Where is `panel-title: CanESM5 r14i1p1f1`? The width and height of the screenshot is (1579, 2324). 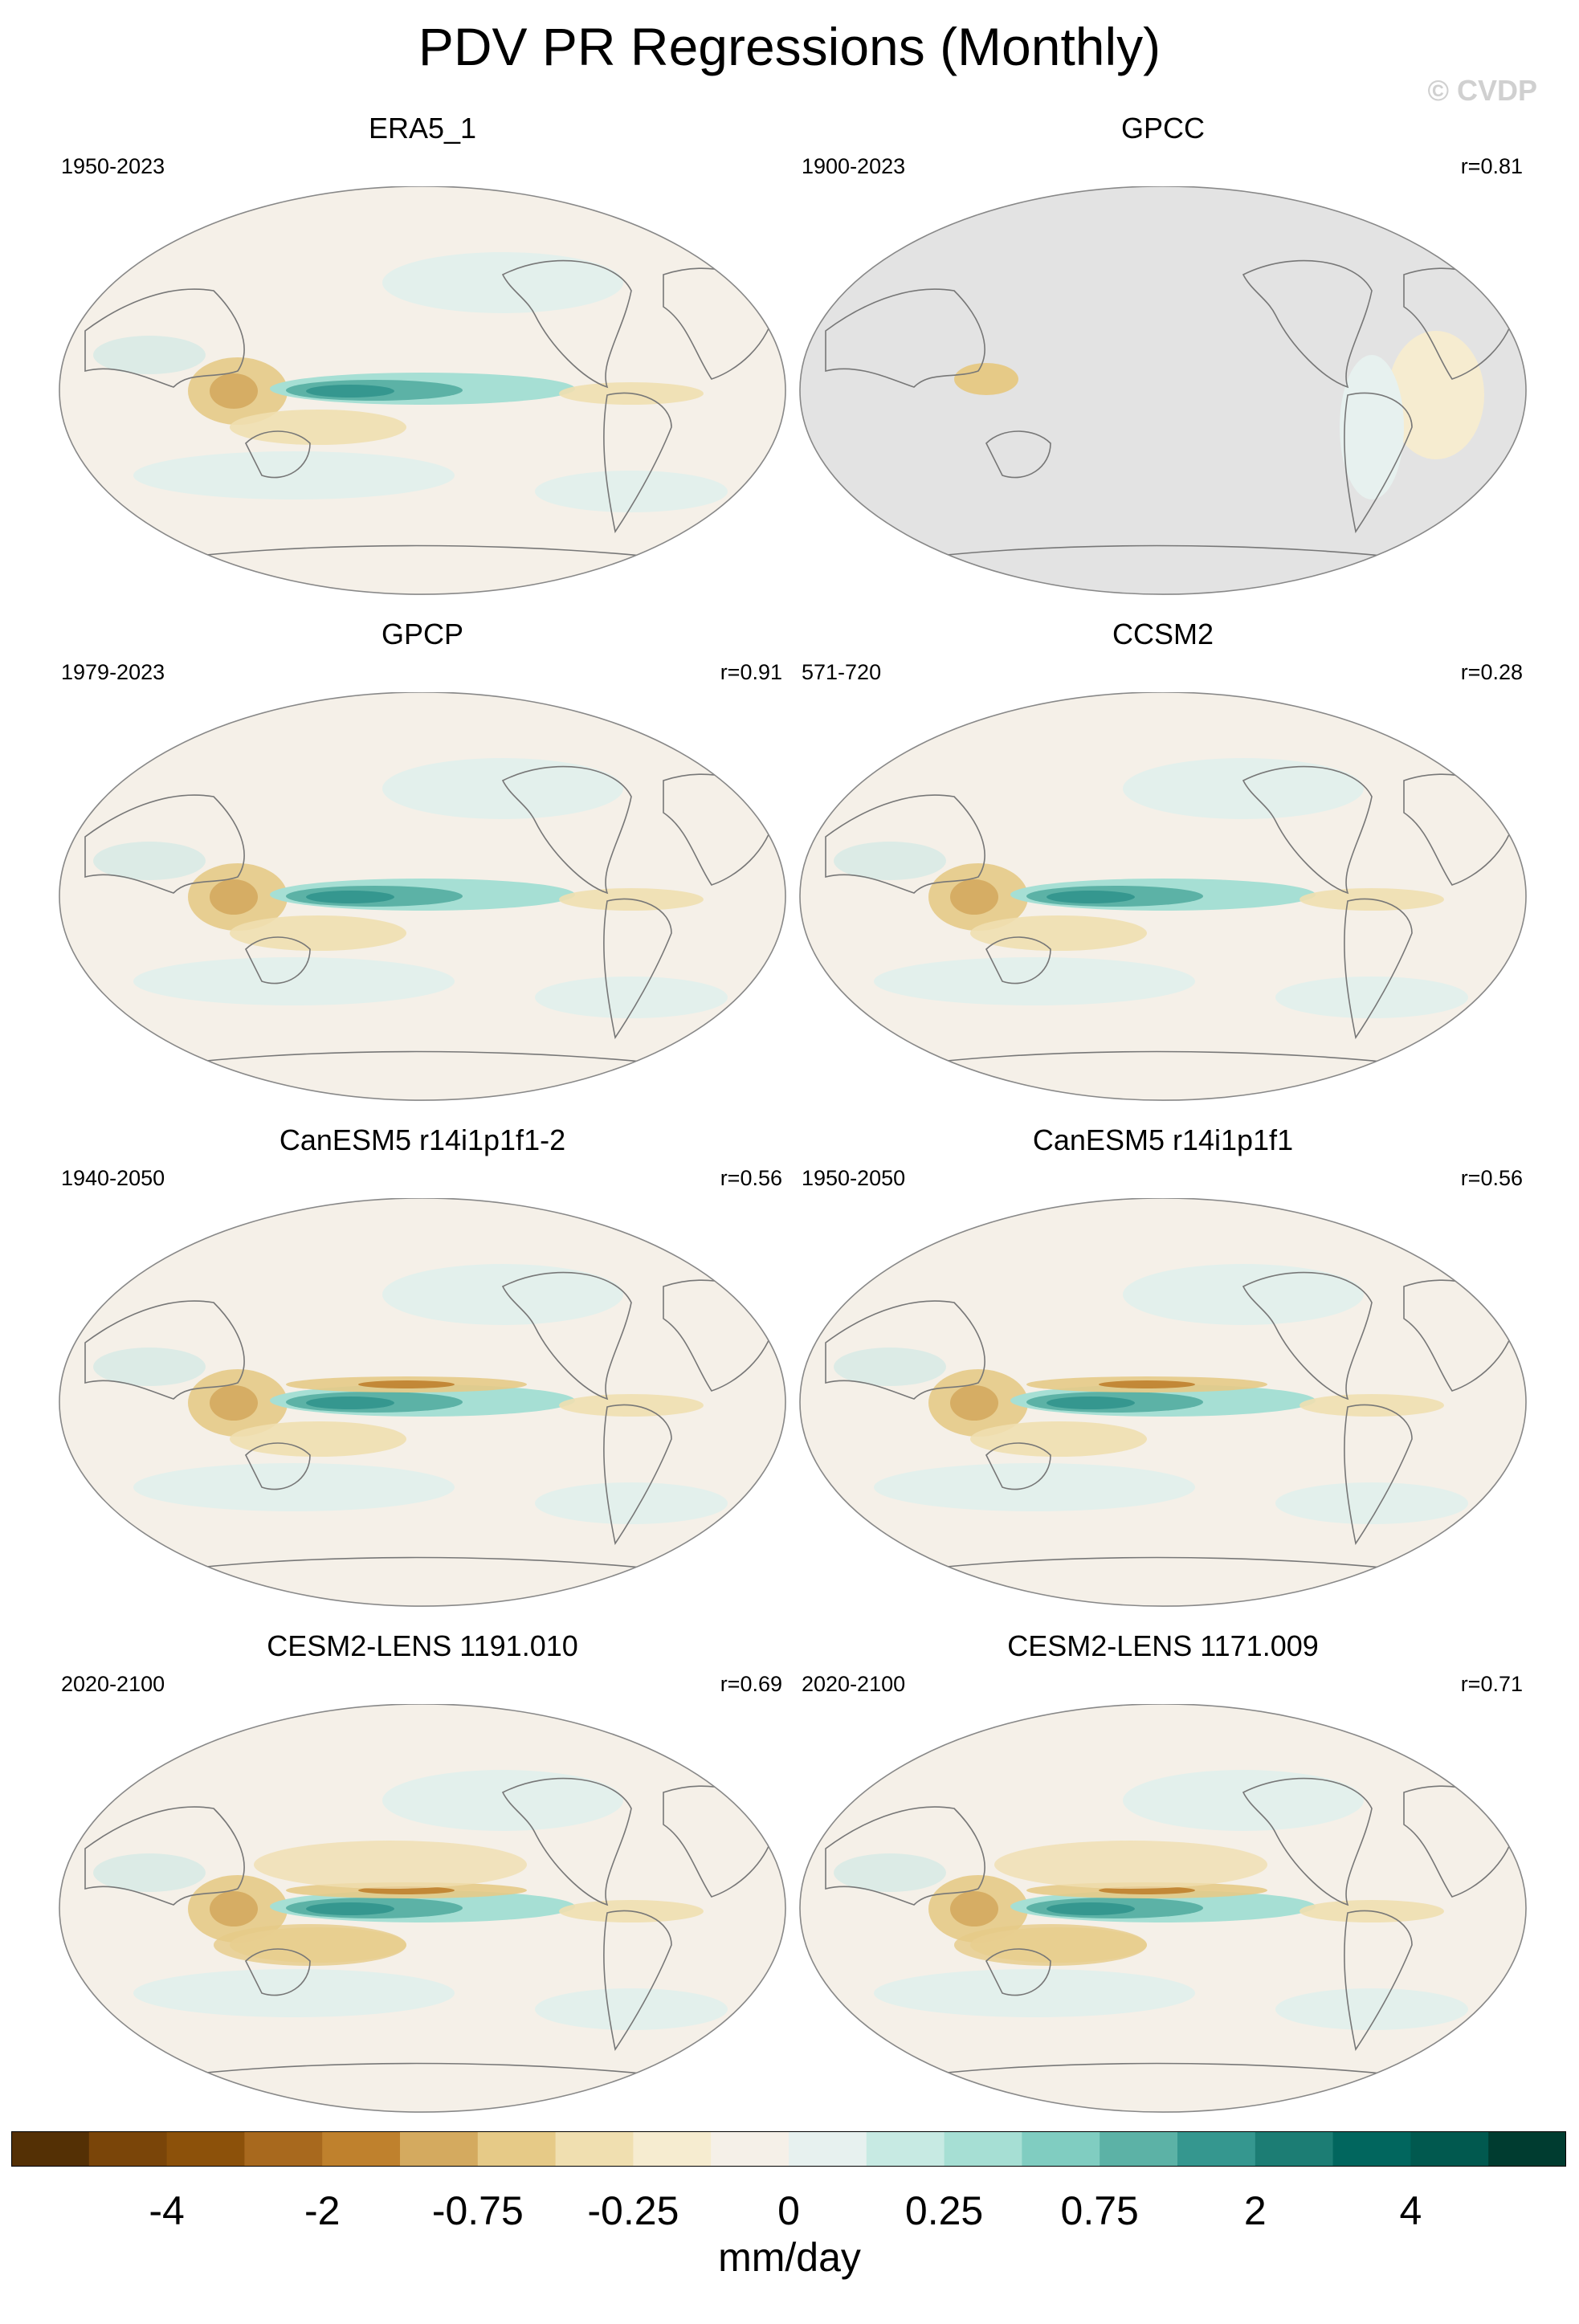
panel-title: CanESM5 r14i1p1f1 is located at coordinates (1163, 1140).